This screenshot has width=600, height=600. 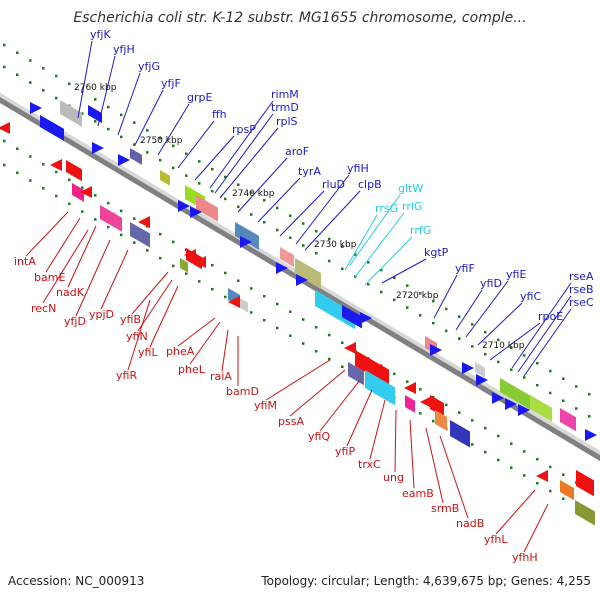 What do you see at coordinates (345, 451) in the screenshot?
I see `gene-label-yfiP: yfiP` at bounding box center [345, 451].